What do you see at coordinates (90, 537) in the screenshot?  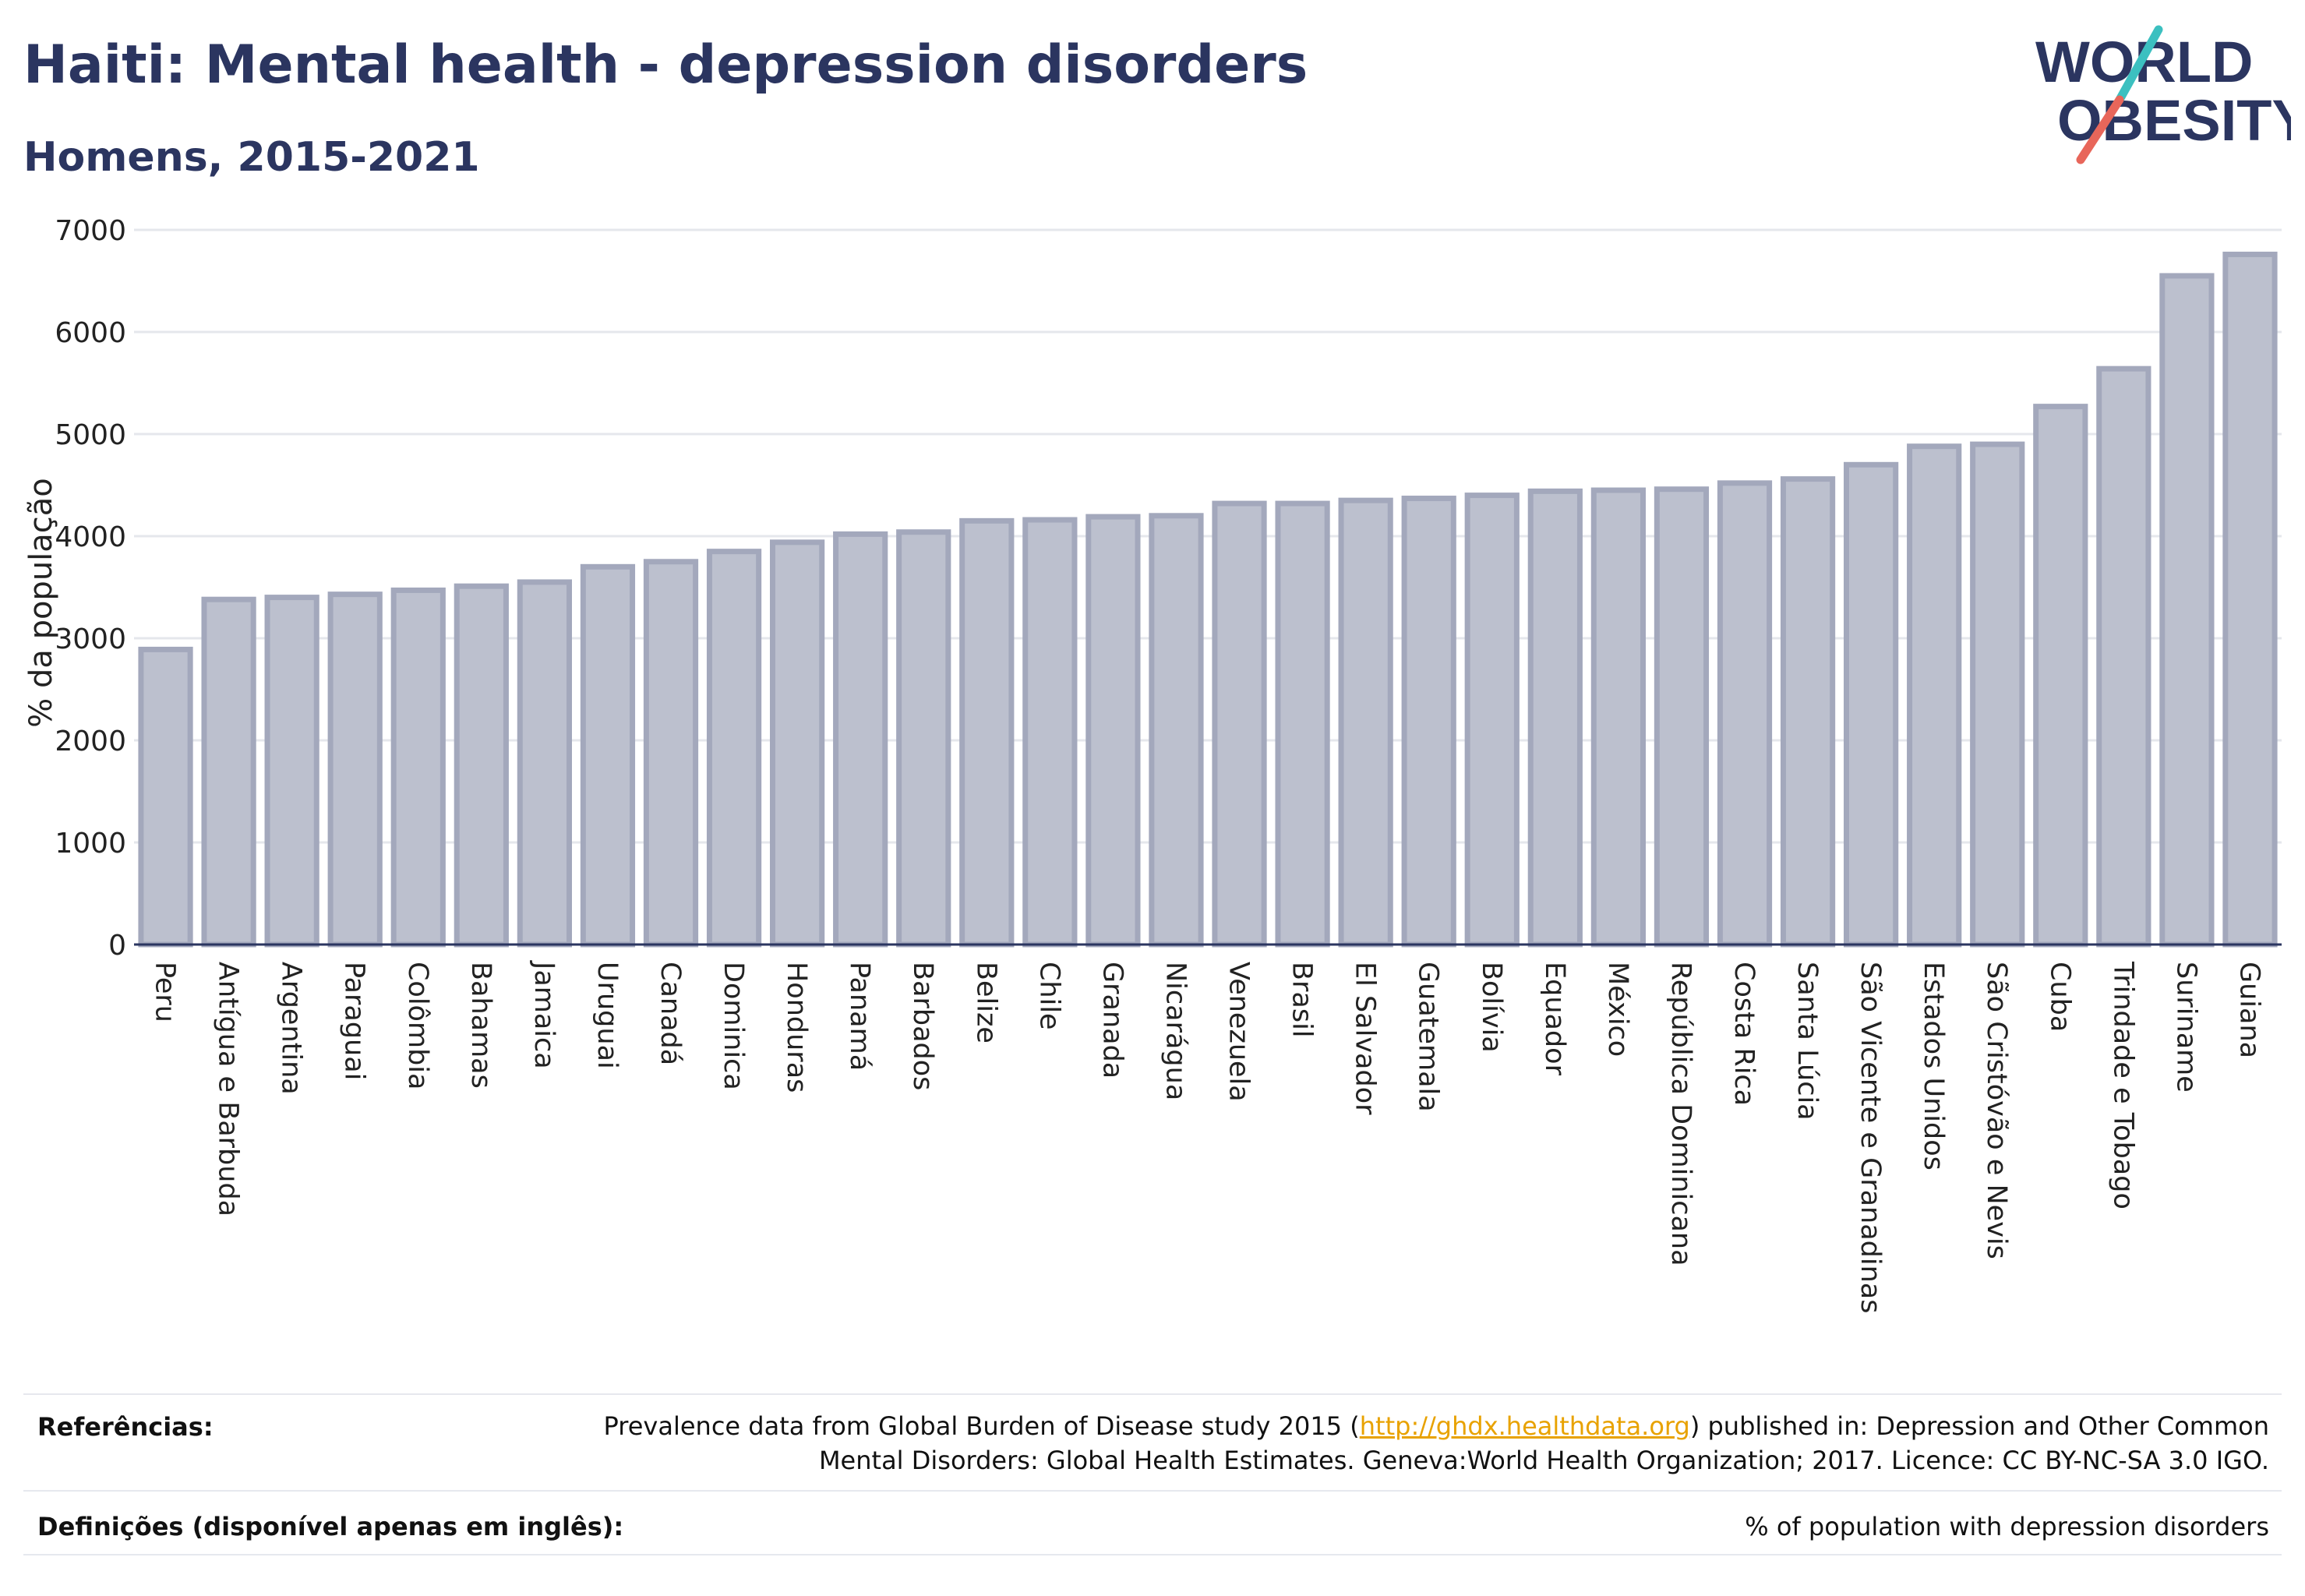 I see `y-tick-label: 4000` at bounding box center [90, 537].